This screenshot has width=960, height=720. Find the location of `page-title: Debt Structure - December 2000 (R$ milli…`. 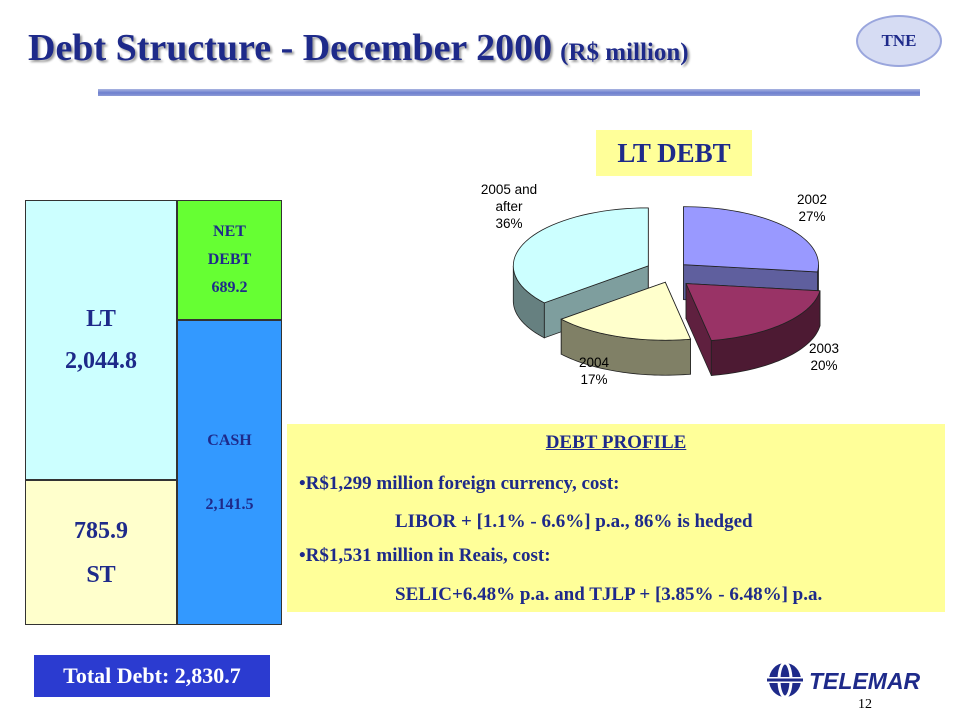

page-title: Debt Structure - December 2000 (R$ milli… is located at coordinates (358, 48).